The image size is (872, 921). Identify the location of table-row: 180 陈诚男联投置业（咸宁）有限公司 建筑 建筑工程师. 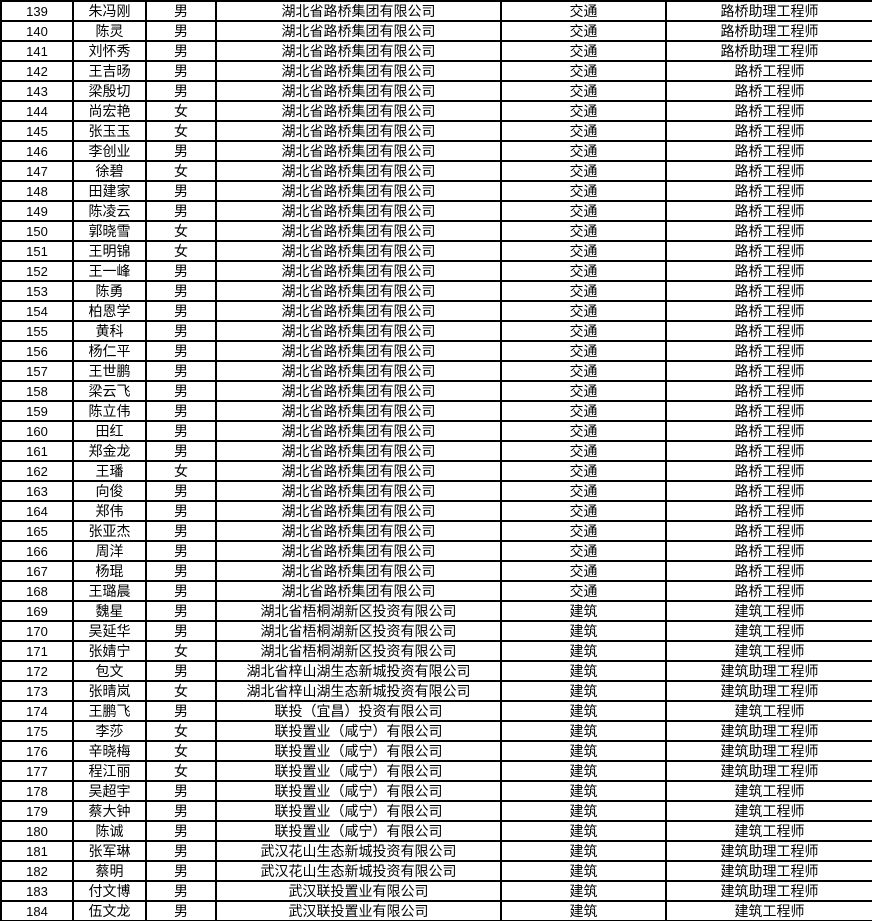
(436, 831).